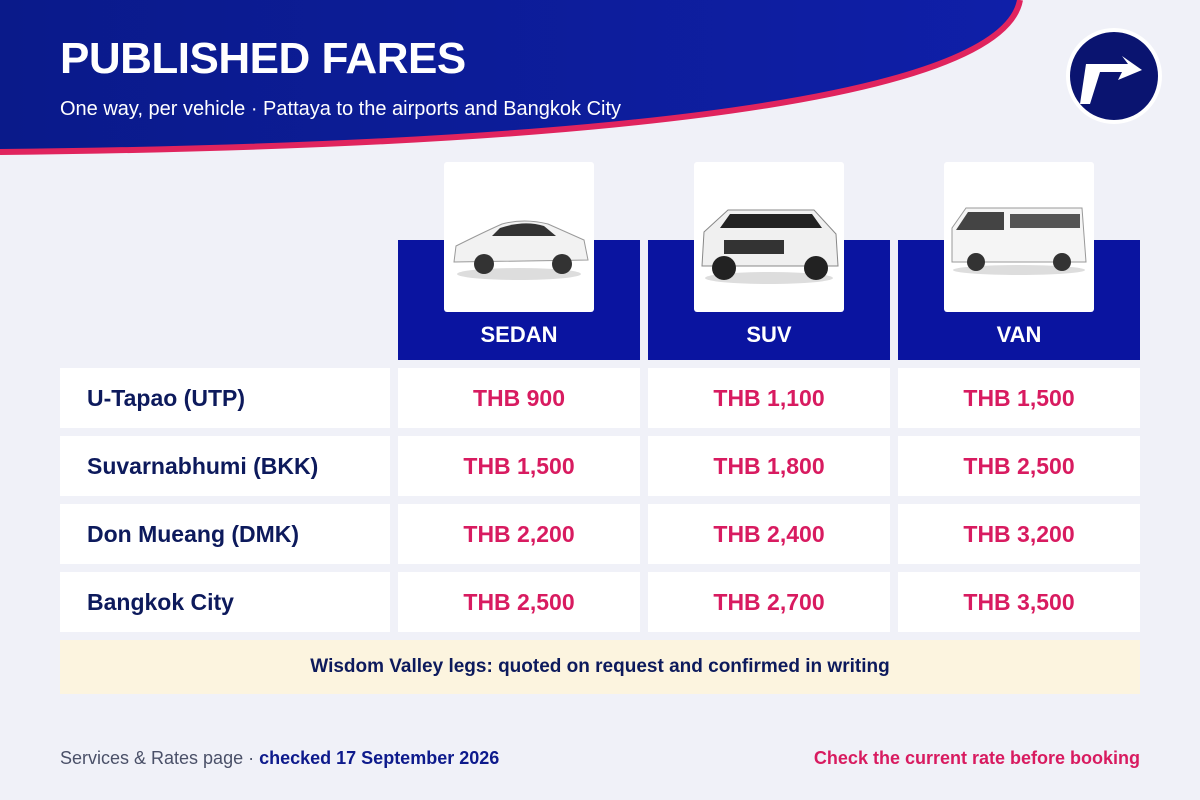 The image size is (1200, 800). Describe the element at coordinates (519, 334) in the screenshot. I see `column-label: SEDAN` at that location.